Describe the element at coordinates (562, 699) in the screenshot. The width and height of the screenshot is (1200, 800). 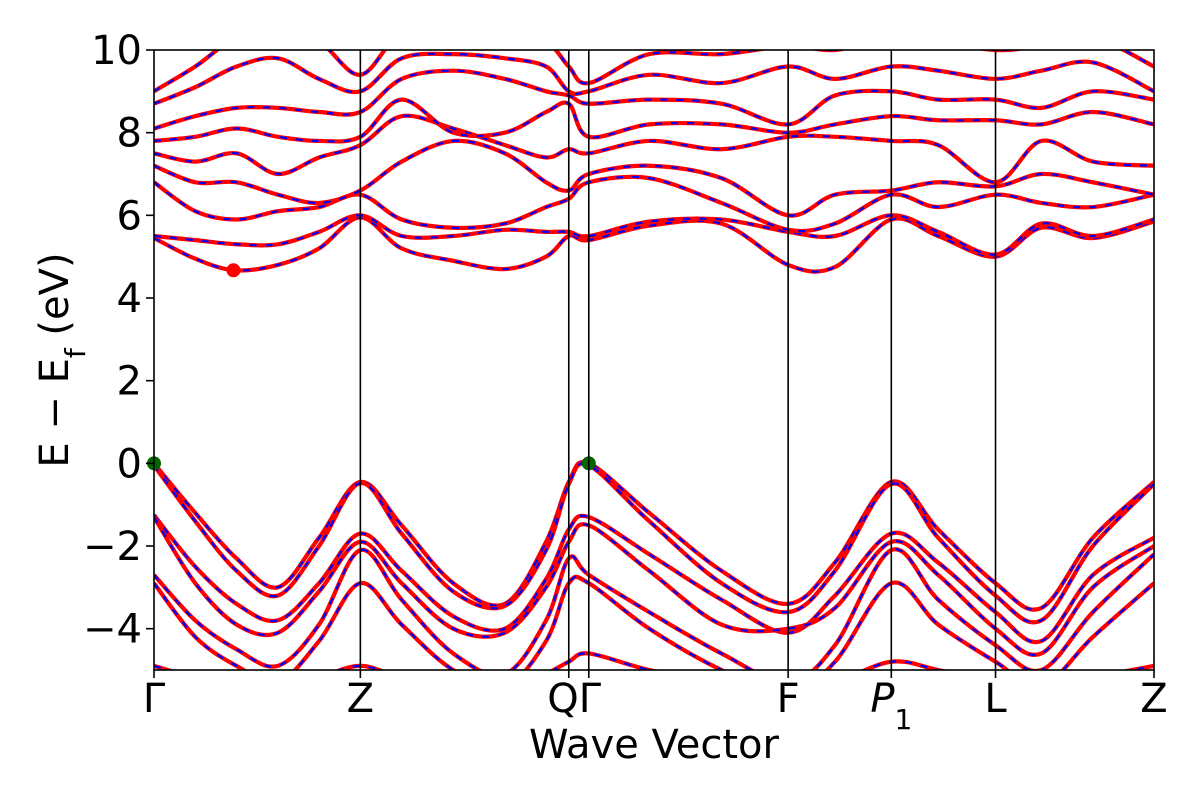
I see `x-tick-label-3: Q` at that location.